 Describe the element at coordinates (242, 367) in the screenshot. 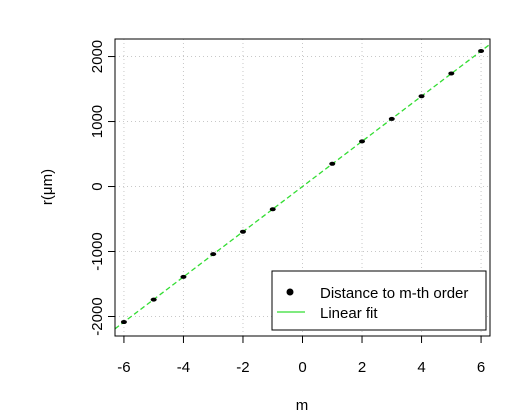

I see `x-tick-label: -2` at that location.